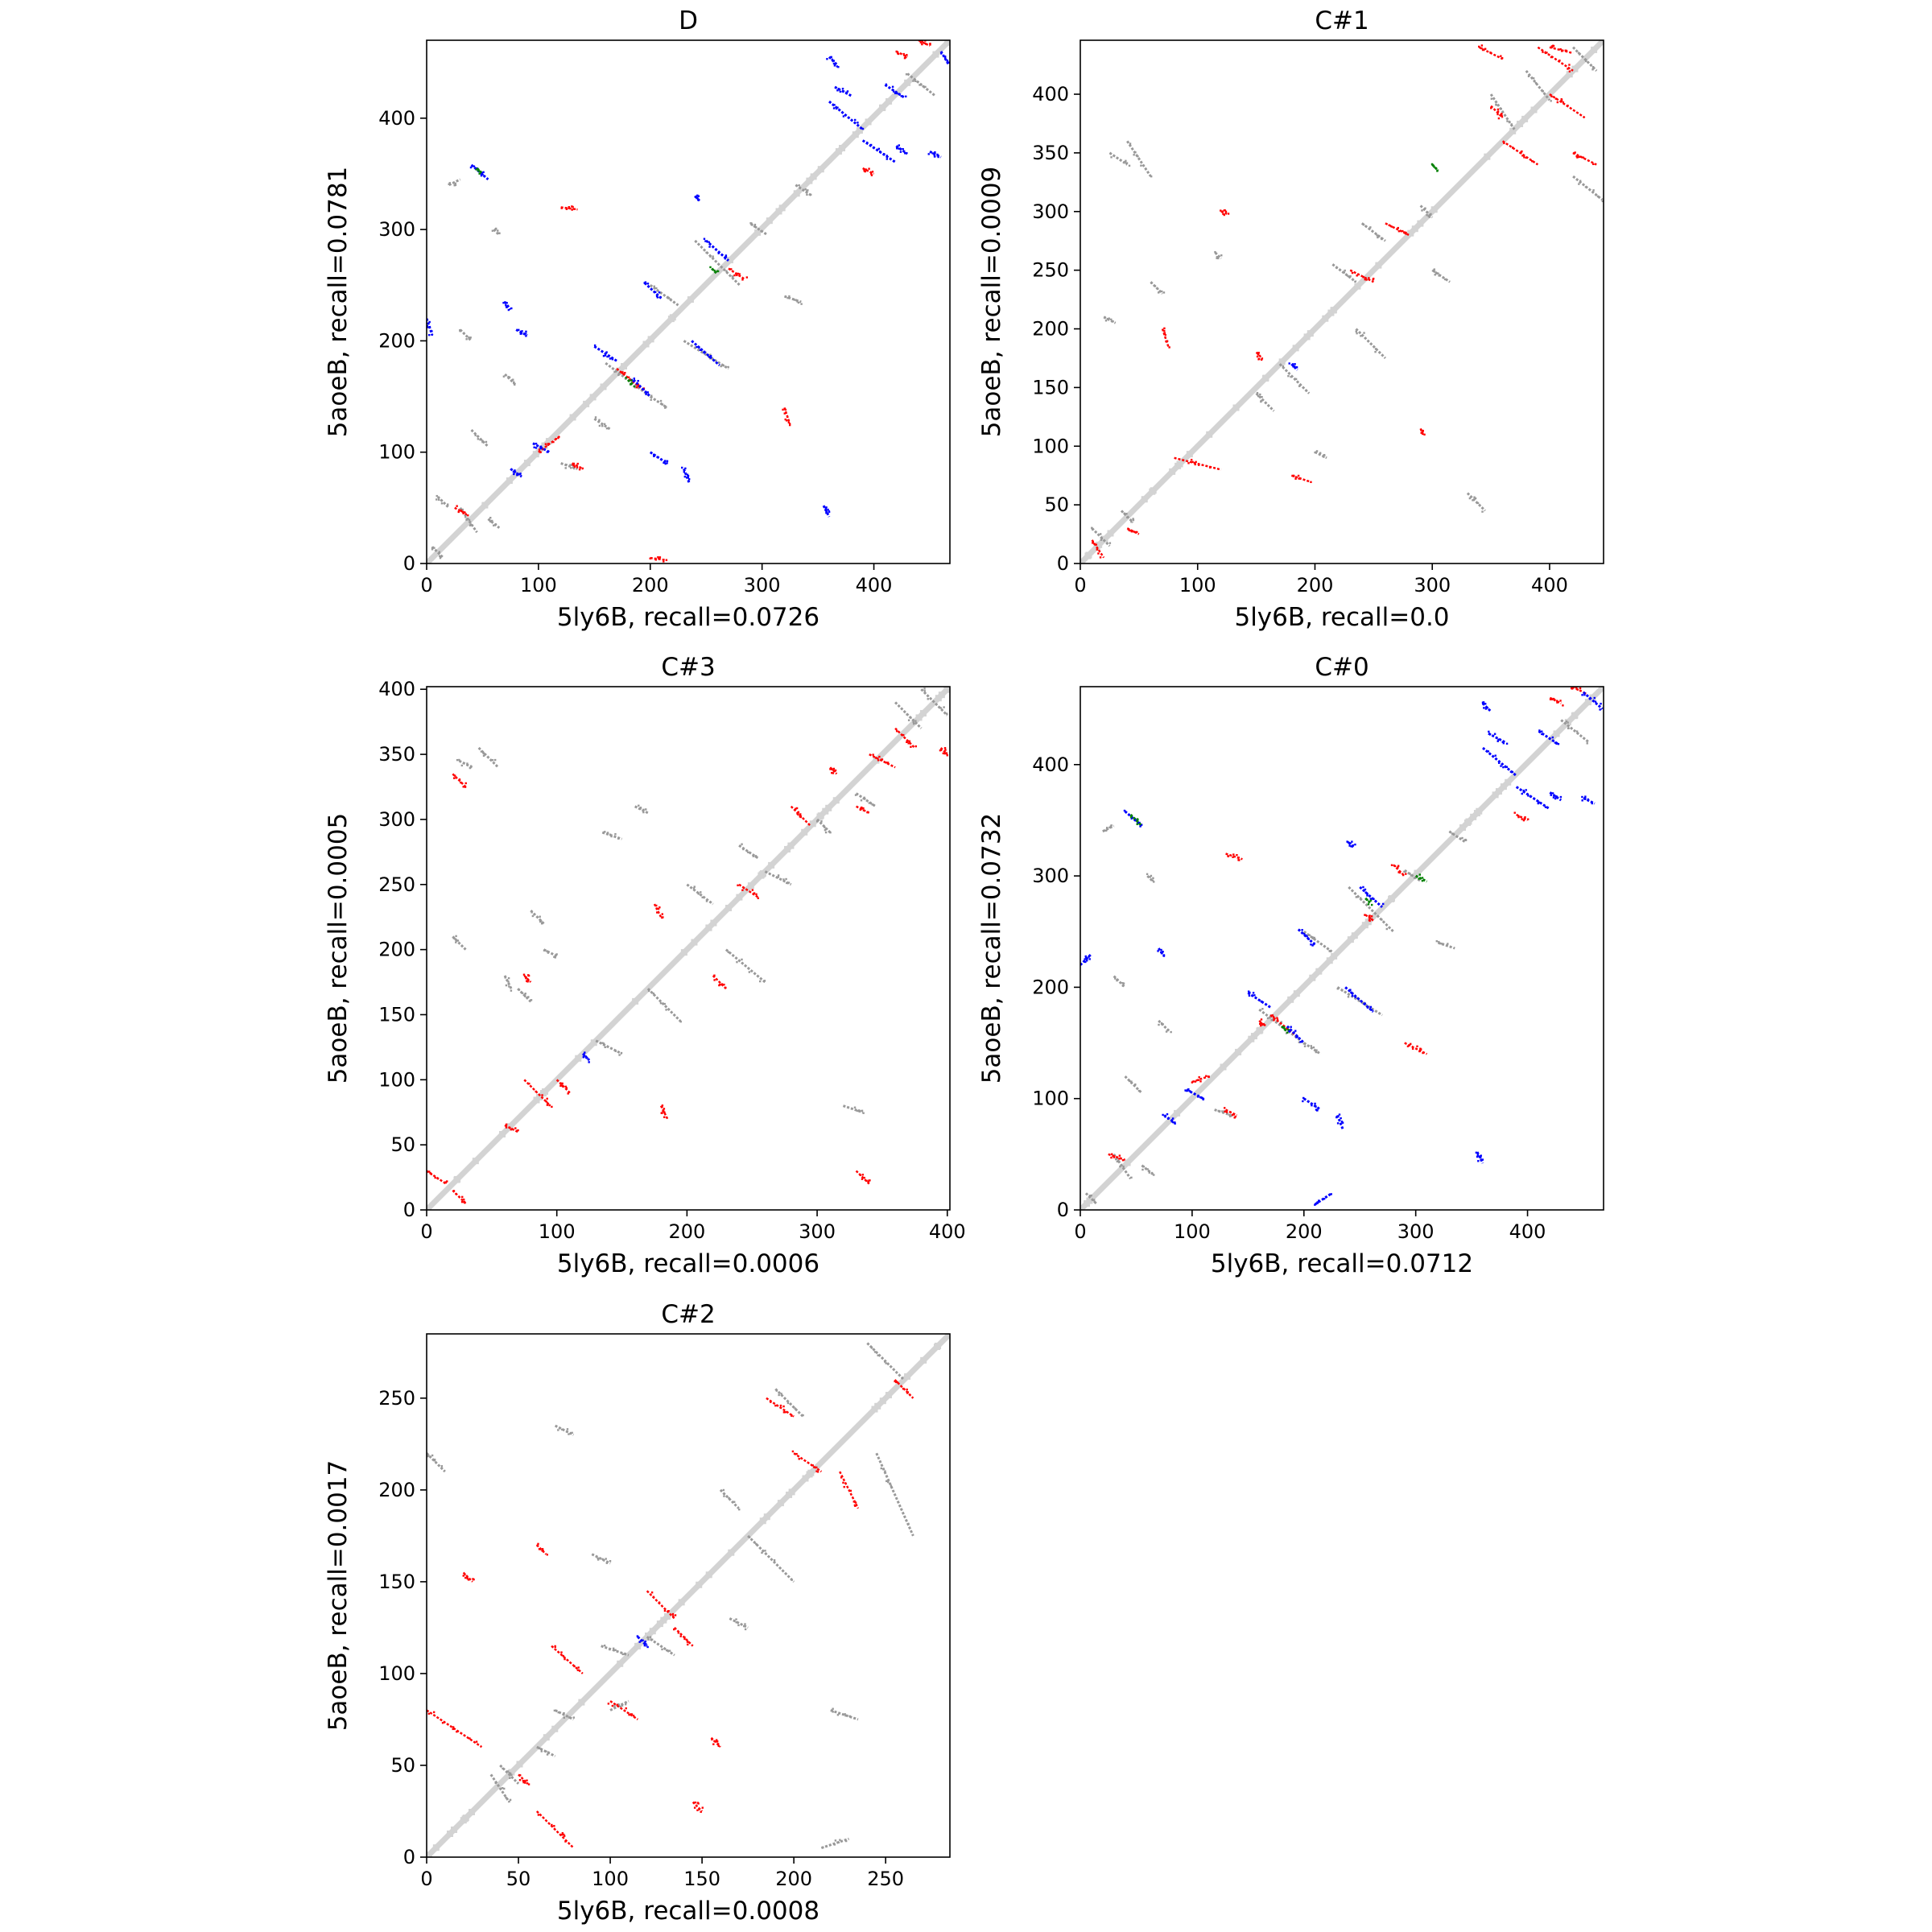  I want to click on y-tick-label: 250, so click(396, 885).